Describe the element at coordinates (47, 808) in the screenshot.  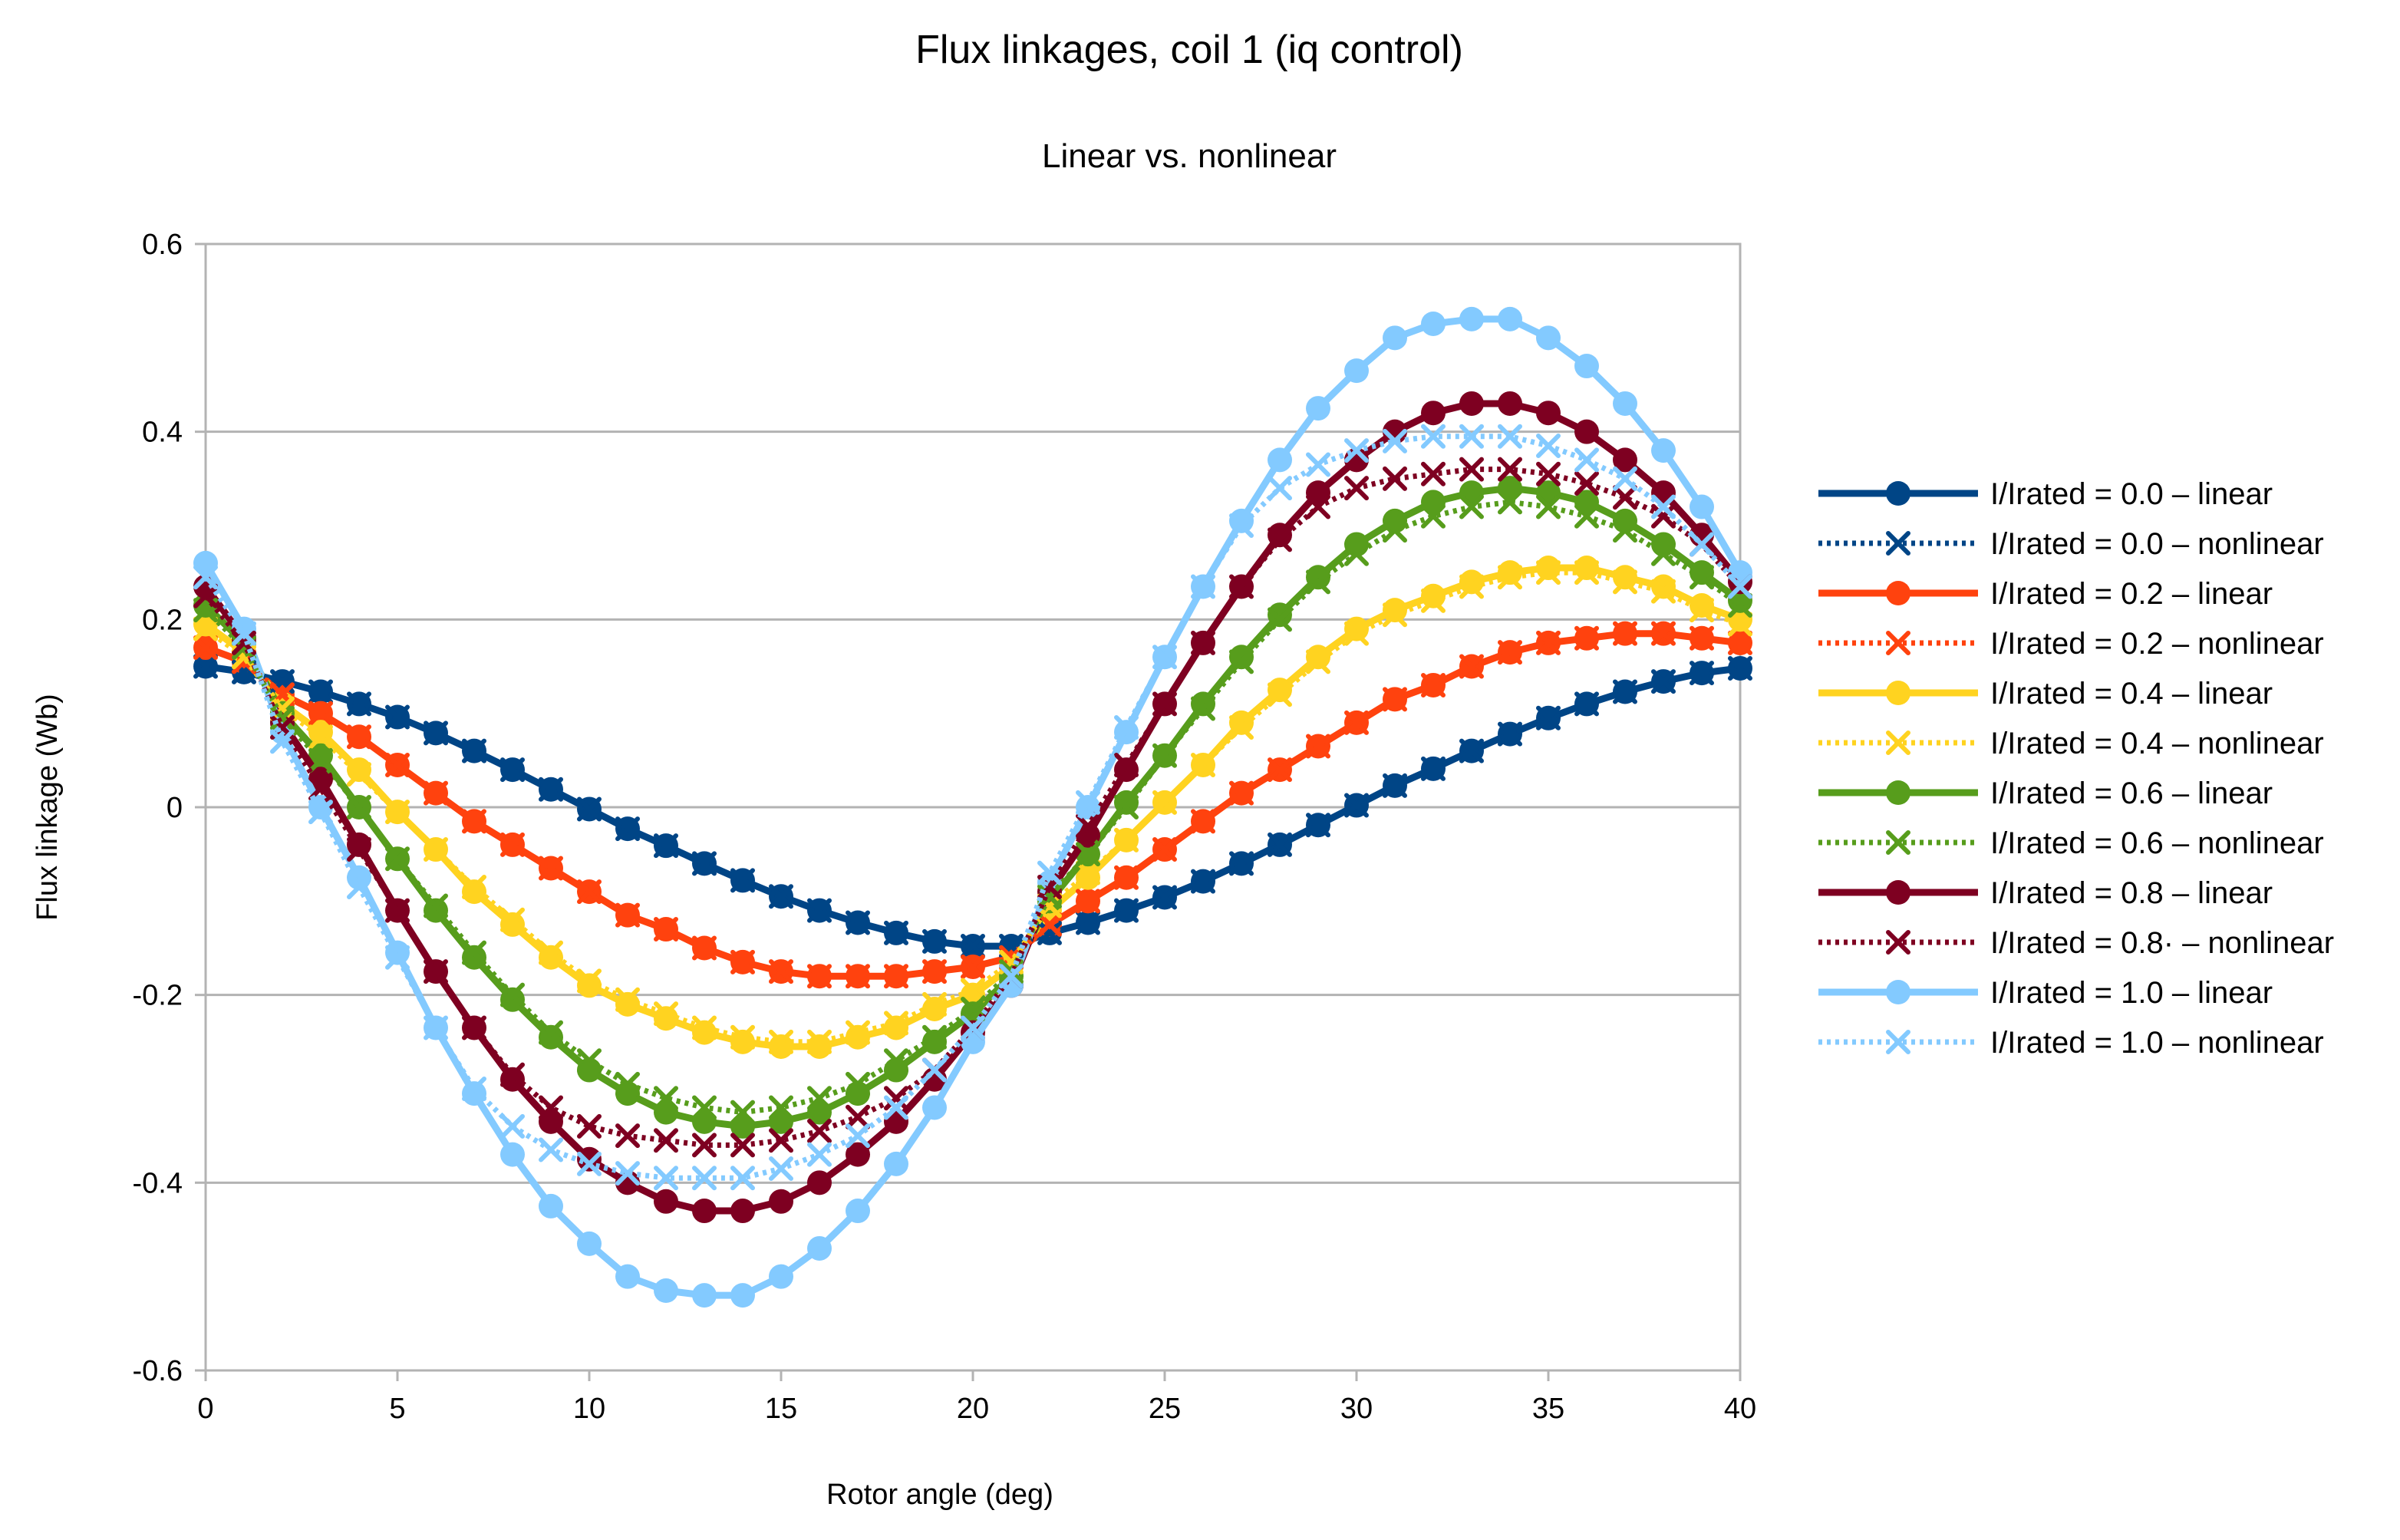
I see `y-axis-title: Flux linkage (Wb)` at that location.